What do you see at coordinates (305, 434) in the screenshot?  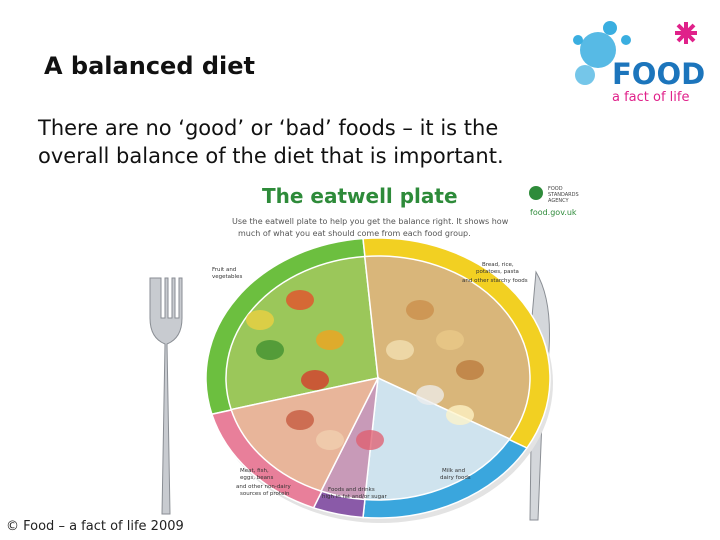 I see `protein-segment` at bounding box center [305, 434].